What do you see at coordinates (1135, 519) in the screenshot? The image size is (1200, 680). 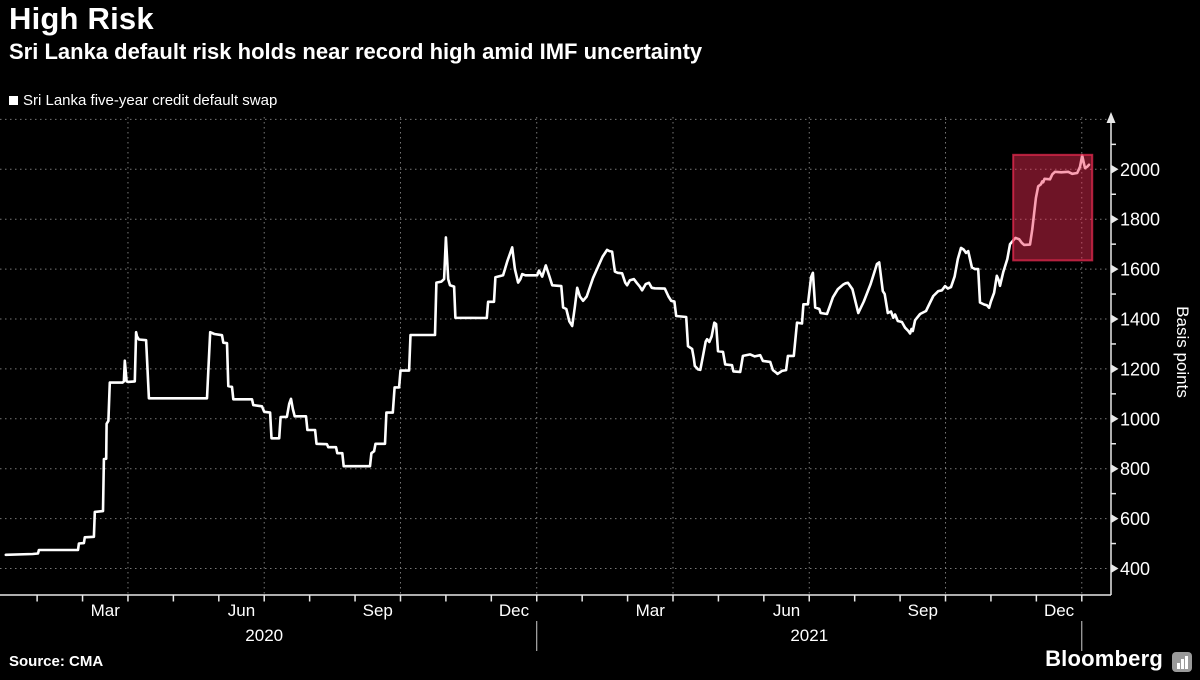 I see `y-tick-label: 600` at bounding box center [1135, 519].